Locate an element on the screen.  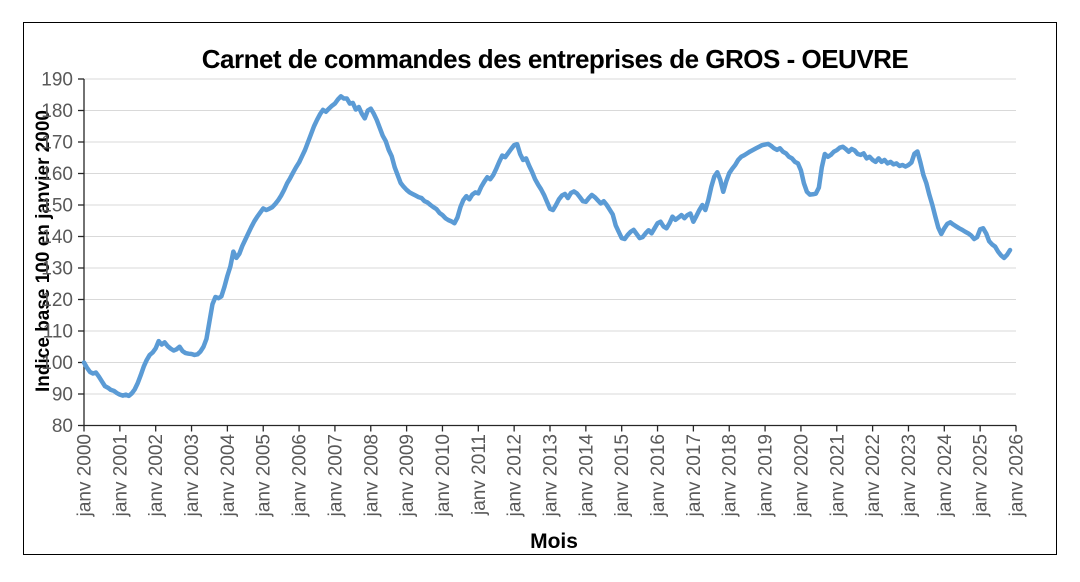
x-tick-label: janv 2003 is located at coordinates (192, 475).